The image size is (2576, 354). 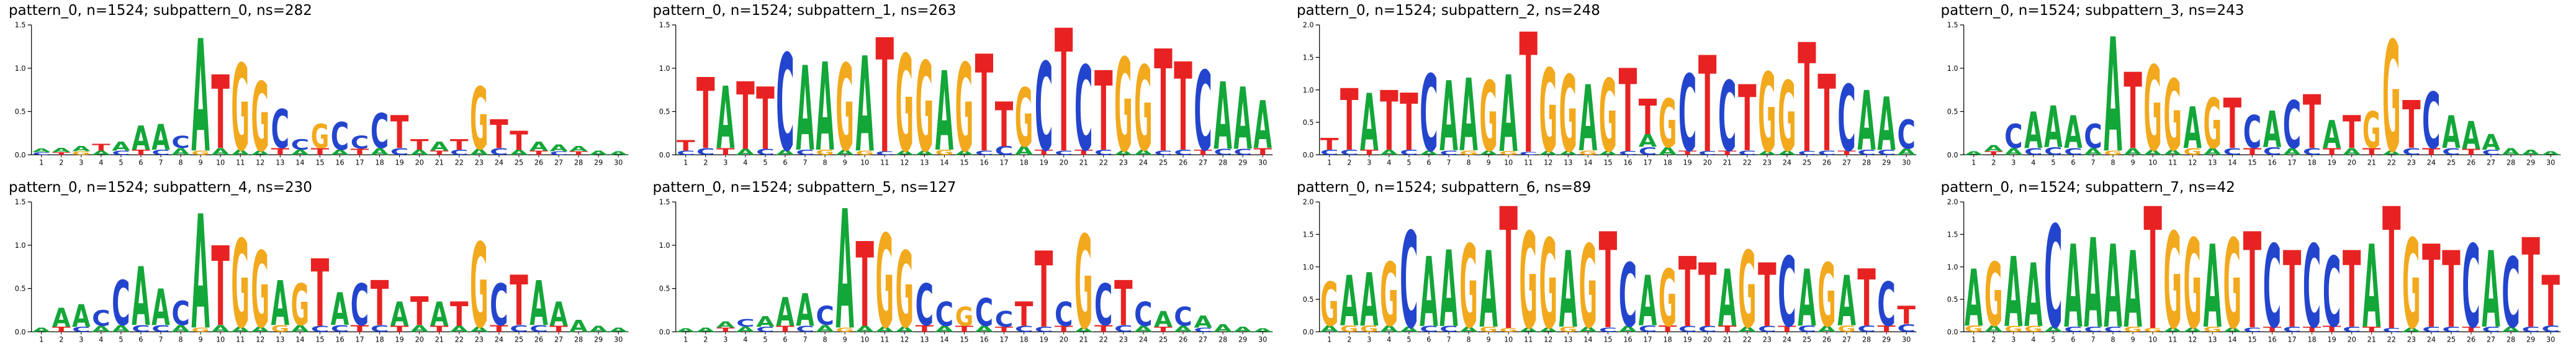 What do you see at coordinates (260, 163) in the screenshot?
I see `svg-text: 12` at bounding box center [260, 163].